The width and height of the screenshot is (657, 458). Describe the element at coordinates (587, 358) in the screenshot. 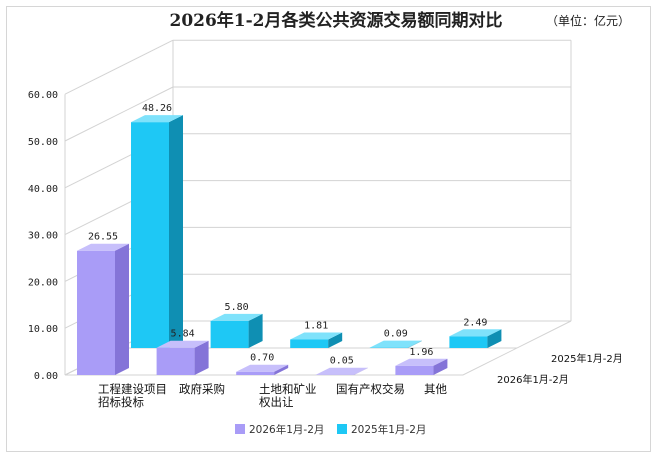

I see `depth-label-2025: 2025年1月-2月` at that location.